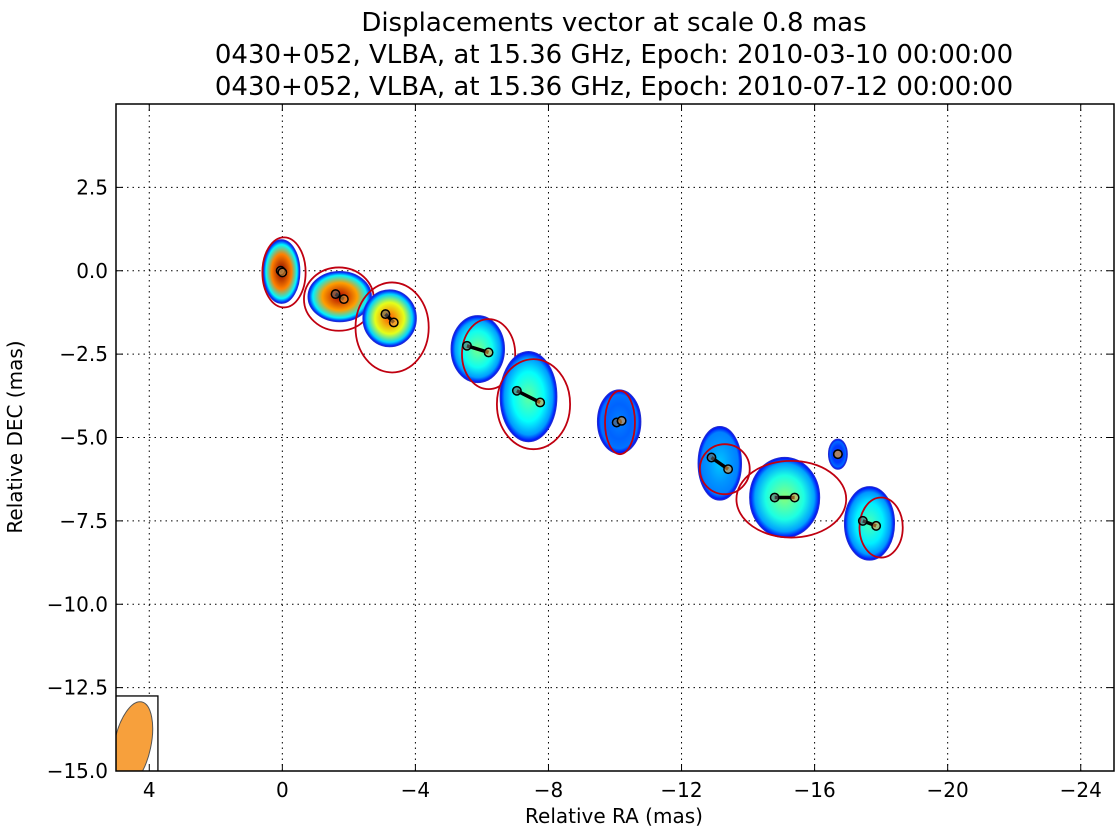 The width and height of the screenshot is (1120, 840). I want to click on y-tick-label: −7.5, so click(83, 521).